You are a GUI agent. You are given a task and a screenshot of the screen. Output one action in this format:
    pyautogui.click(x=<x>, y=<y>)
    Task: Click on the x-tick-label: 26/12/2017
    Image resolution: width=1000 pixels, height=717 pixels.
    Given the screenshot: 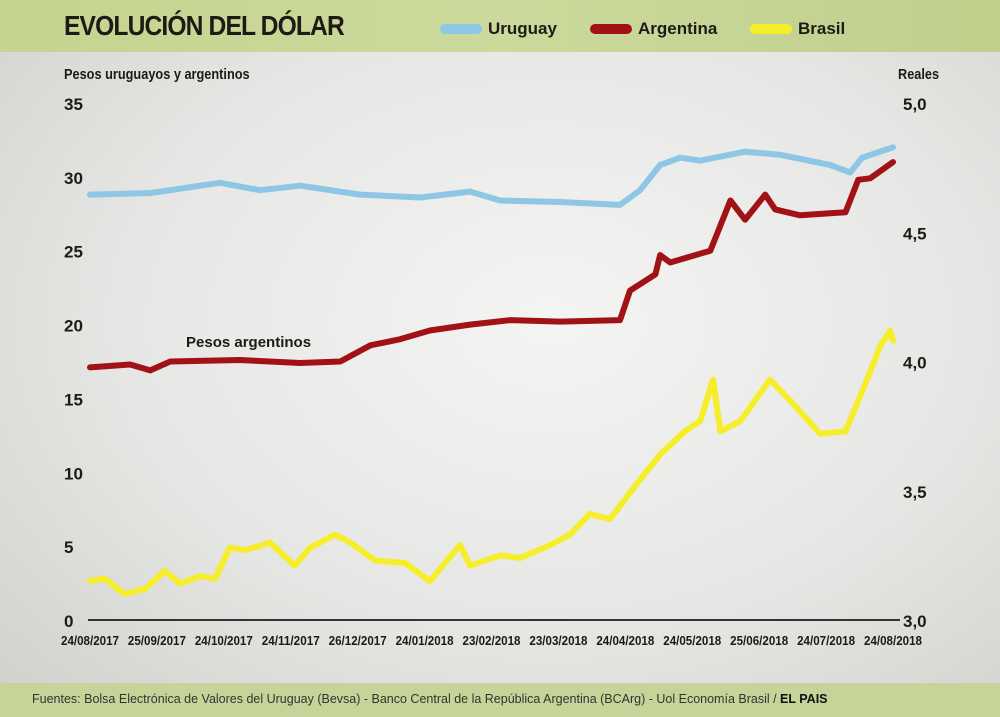 What is the action you would take?
    pyautogui.click(x=358, y=641)
    